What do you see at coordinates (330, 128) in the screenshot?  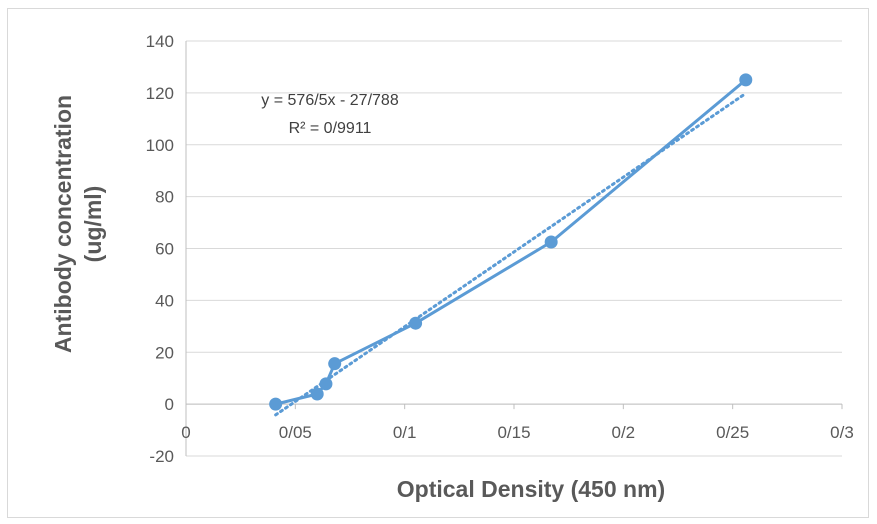 I see `r-squared-label: R² = 0/9911` at bounding box center [330, 128].